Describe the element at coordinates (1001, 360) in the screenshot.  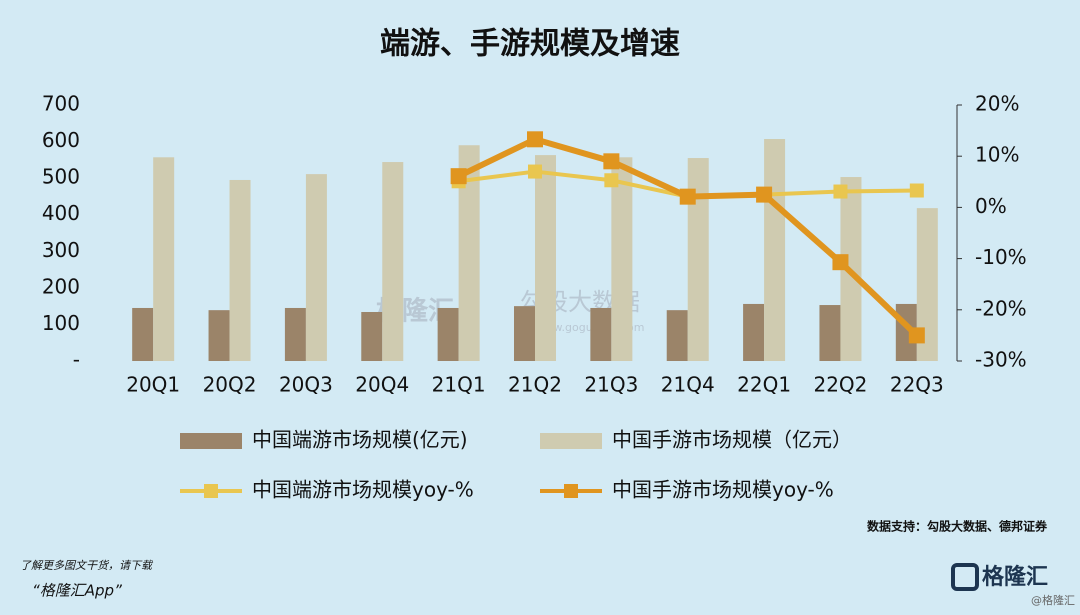
I see `y2-tick-label: -30%` at that location.